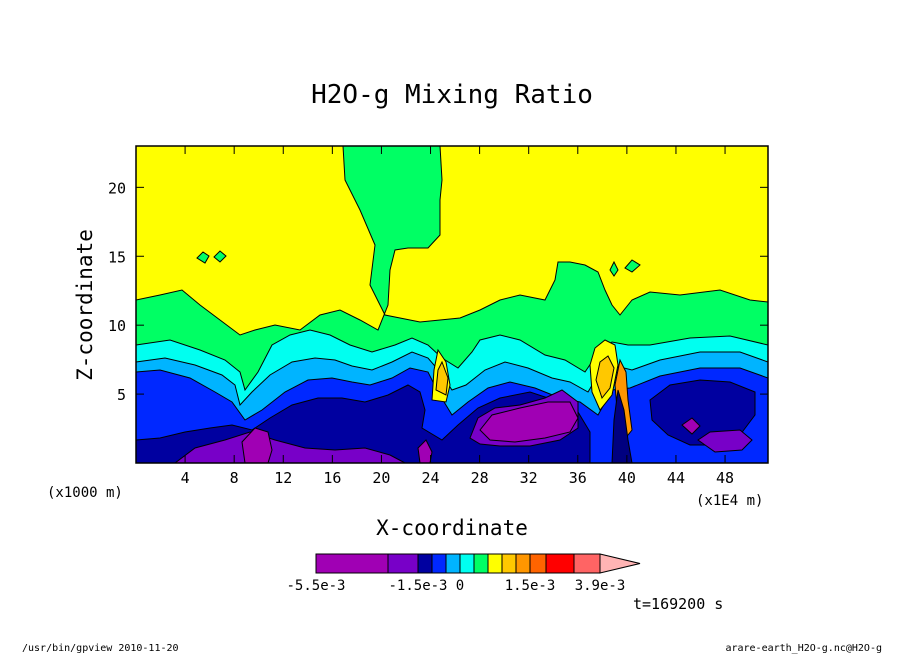 The width and height of the screenshot is (904, 654). I want to click on colorbar, so click(478, 563).